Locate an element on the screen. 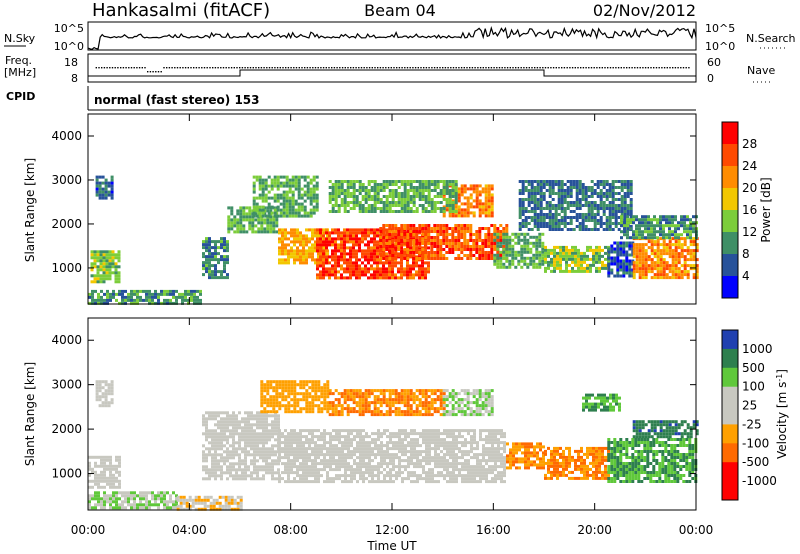 The width and height of the screenshot is (800, 554). power-ytick-label: 2000 is located at coordinates (66, 224).